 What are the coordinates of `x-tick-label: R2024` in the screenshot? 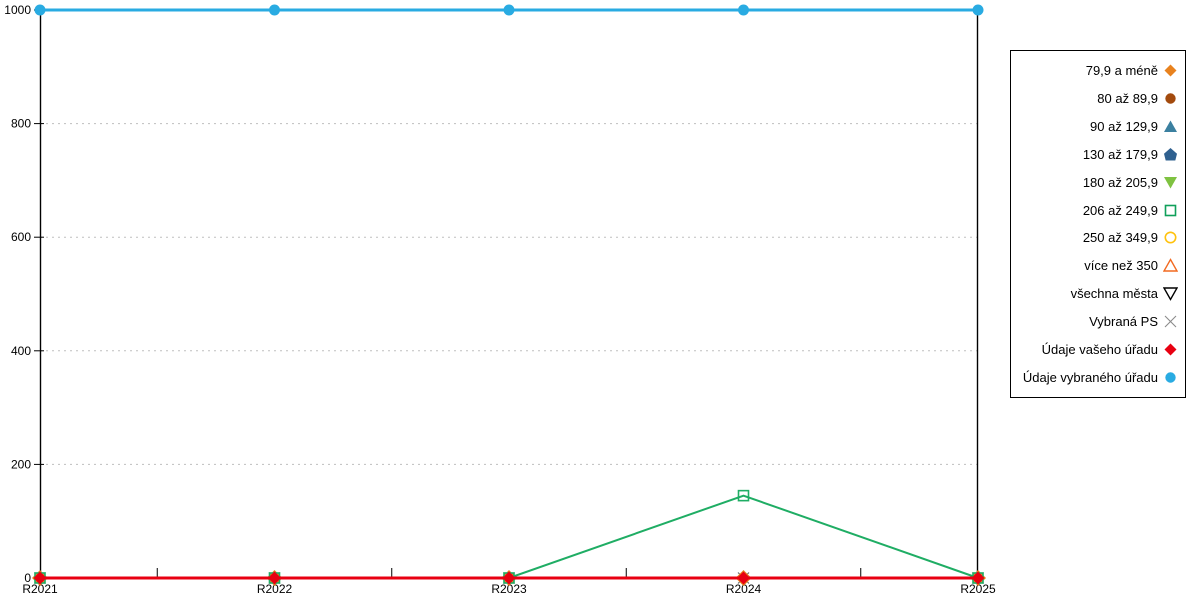 It's located at (744, 589).